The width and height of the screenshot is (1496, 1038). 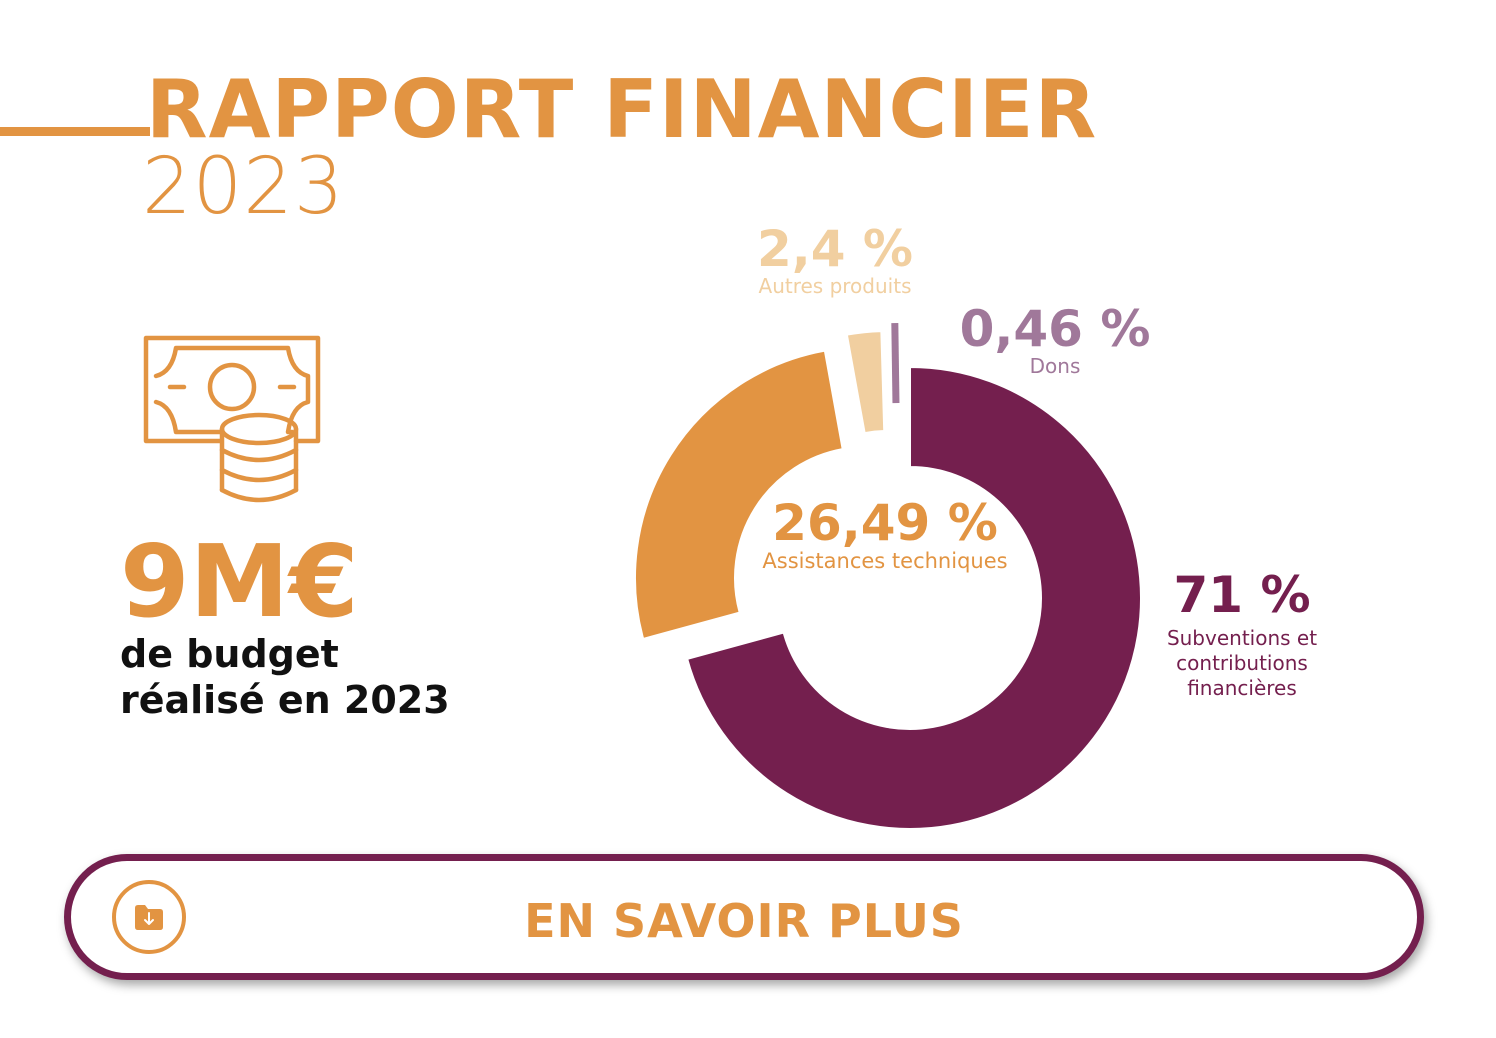 I want to click on budget-caption-line1: de budget, so click(x=229, y=654).